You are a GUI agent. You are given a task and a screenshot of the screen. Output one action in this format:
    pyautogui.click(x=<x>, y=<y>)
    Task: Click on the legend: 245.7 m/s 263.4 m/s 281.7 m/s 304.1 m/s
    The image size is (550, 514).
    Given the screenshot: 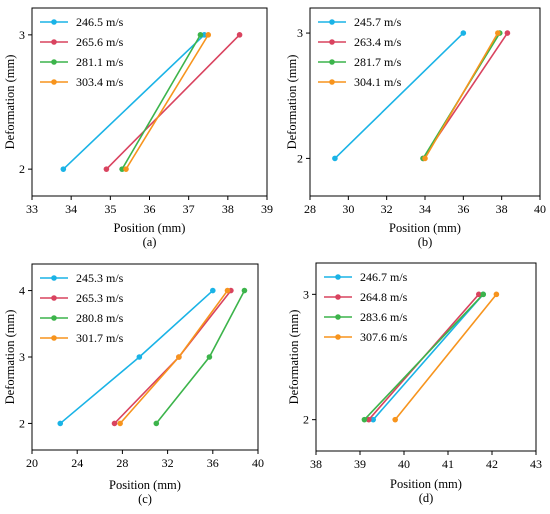 What is the action you would take?
    pyautogui.click(x=360, y=52)
    